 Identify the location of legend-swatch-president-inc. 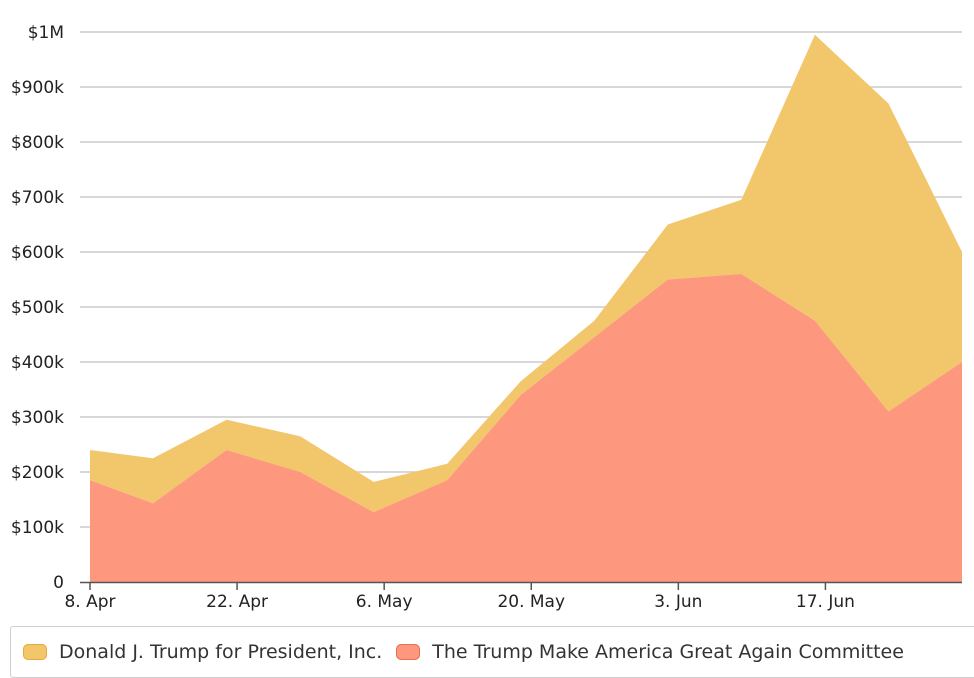
(35, 652).